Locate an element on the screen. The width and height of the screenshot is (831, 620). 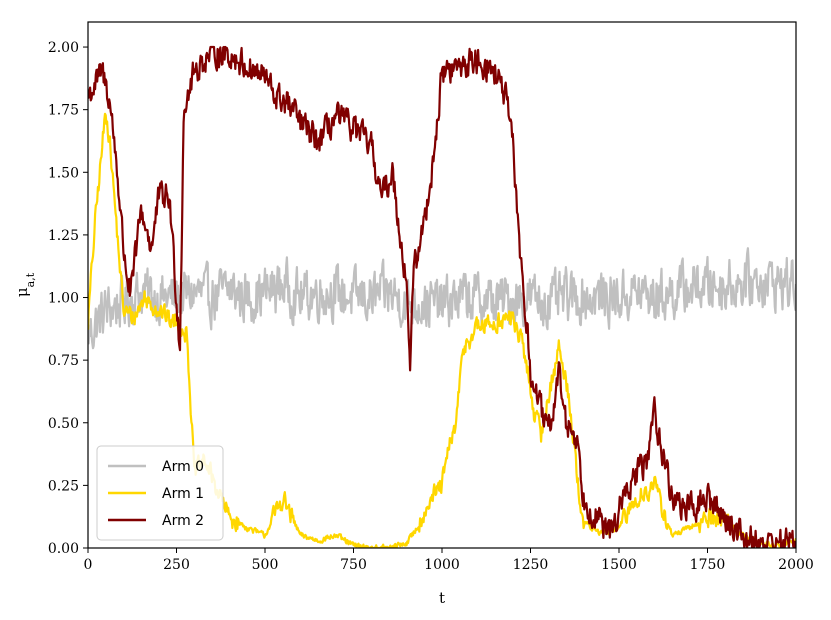
x-axis-ticks: 0 250 500 750 1000 1250 1500 1750 2000 is located at coordinates (449, 560).